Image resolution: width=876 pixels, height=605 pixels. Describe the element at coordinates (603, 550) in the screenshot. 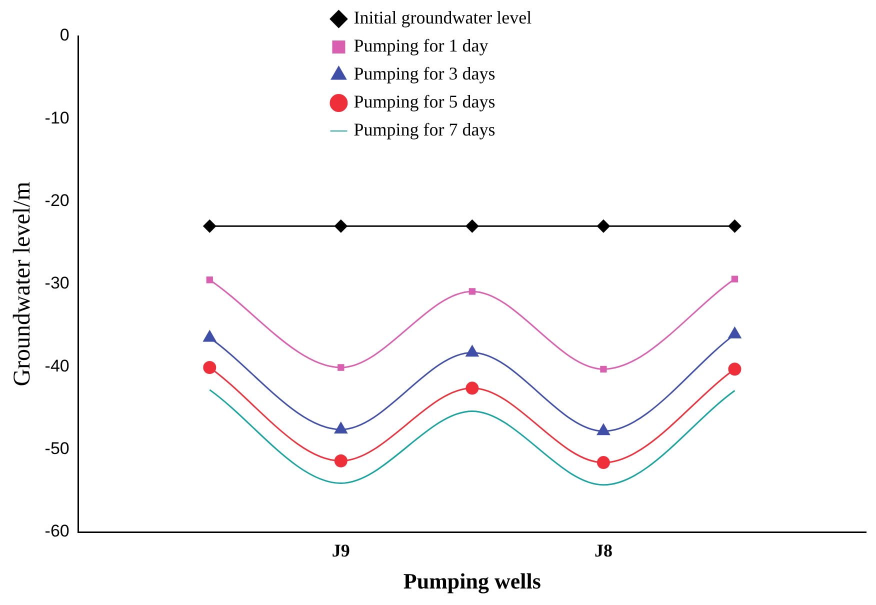

I see `x-tick-label: J8` at that location.